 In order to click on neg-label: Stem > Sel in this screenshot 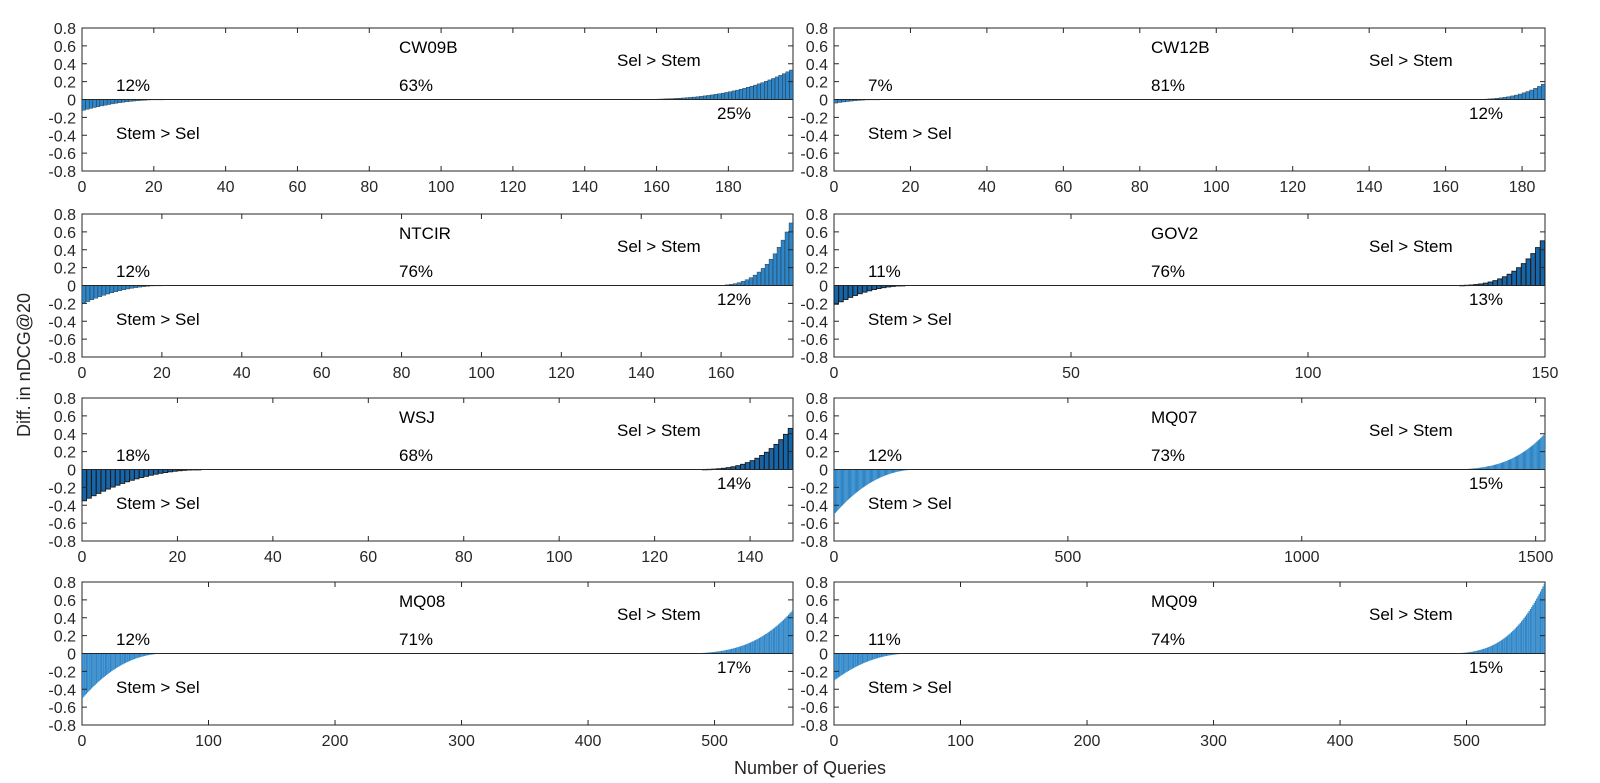, I will do `click(158, 319)`.